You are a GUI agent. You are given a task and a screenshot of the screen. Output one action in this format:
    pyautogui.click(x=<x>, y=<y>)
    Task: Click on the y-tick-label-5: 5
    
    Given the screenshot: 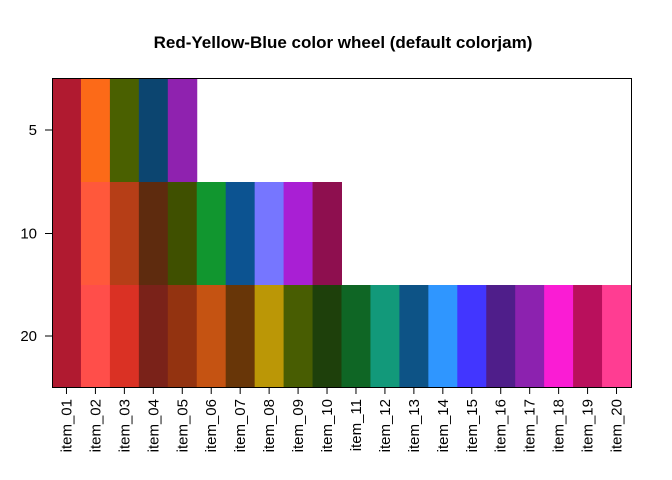 What is the action you would take?
    pyautogui.click(x=33, y=130)
    